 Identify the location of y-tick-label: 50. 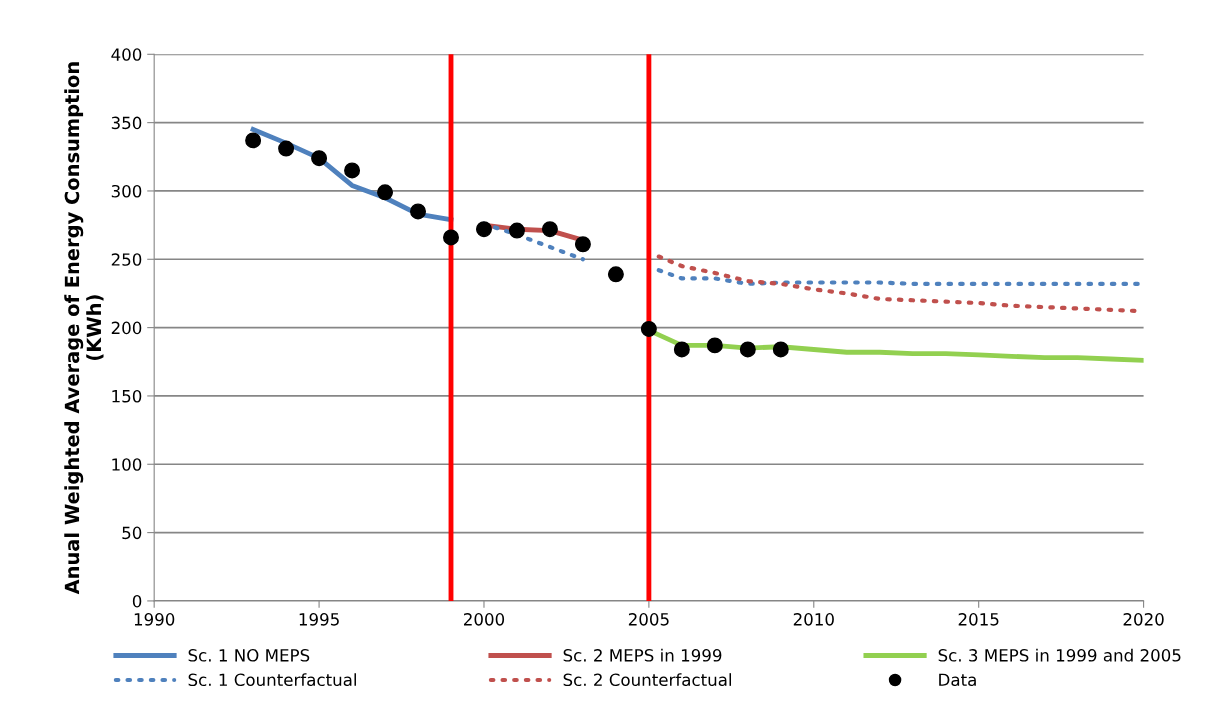
(132, 533).